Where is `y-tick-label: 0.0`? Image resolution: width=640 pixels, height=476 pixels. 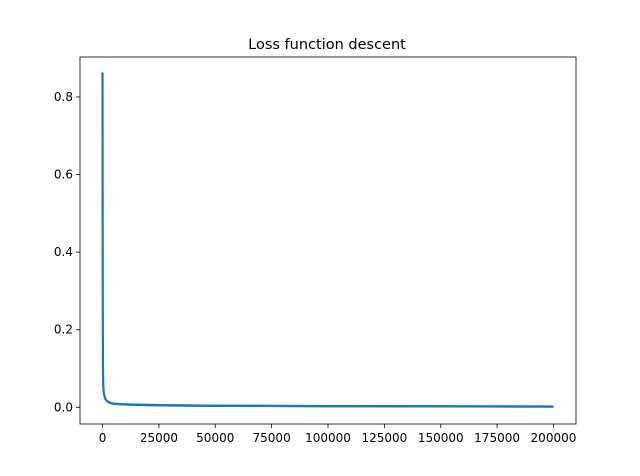
y-tick-label: 0.0 is located at coordinates (63, 407).